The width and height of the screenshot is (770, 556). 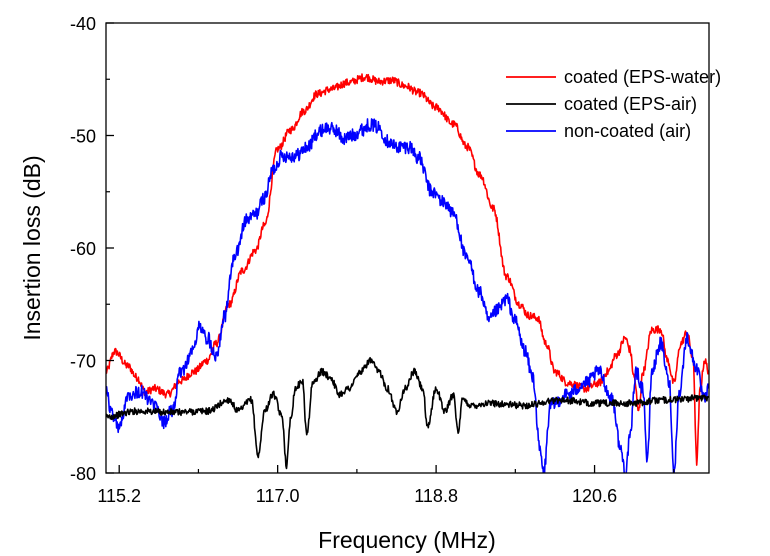 I want to click on y-tick-label: -50, so click(x=83, y=137).